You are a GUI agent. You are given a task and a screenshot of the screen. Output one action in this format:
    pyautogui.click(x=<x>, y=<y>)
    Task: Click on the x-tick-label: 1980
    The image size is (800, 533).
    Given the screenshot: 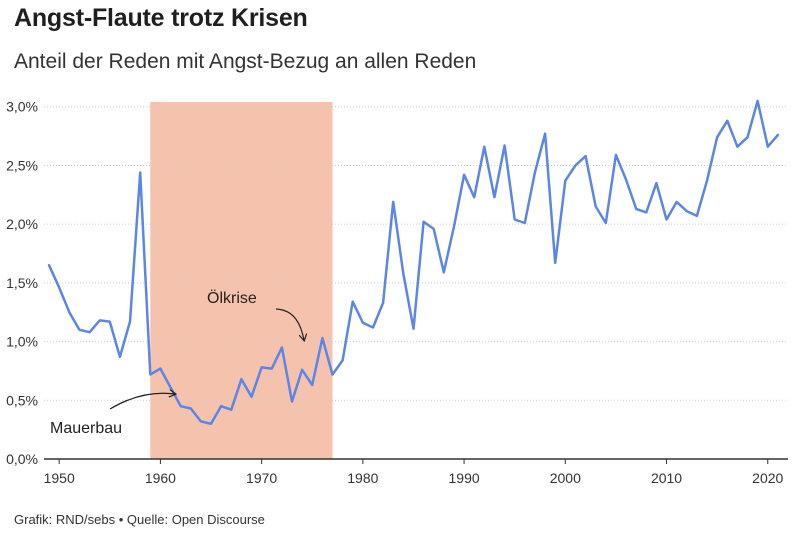 What is the action you would take?
    pyautogui.click(x=362, y=478)
    